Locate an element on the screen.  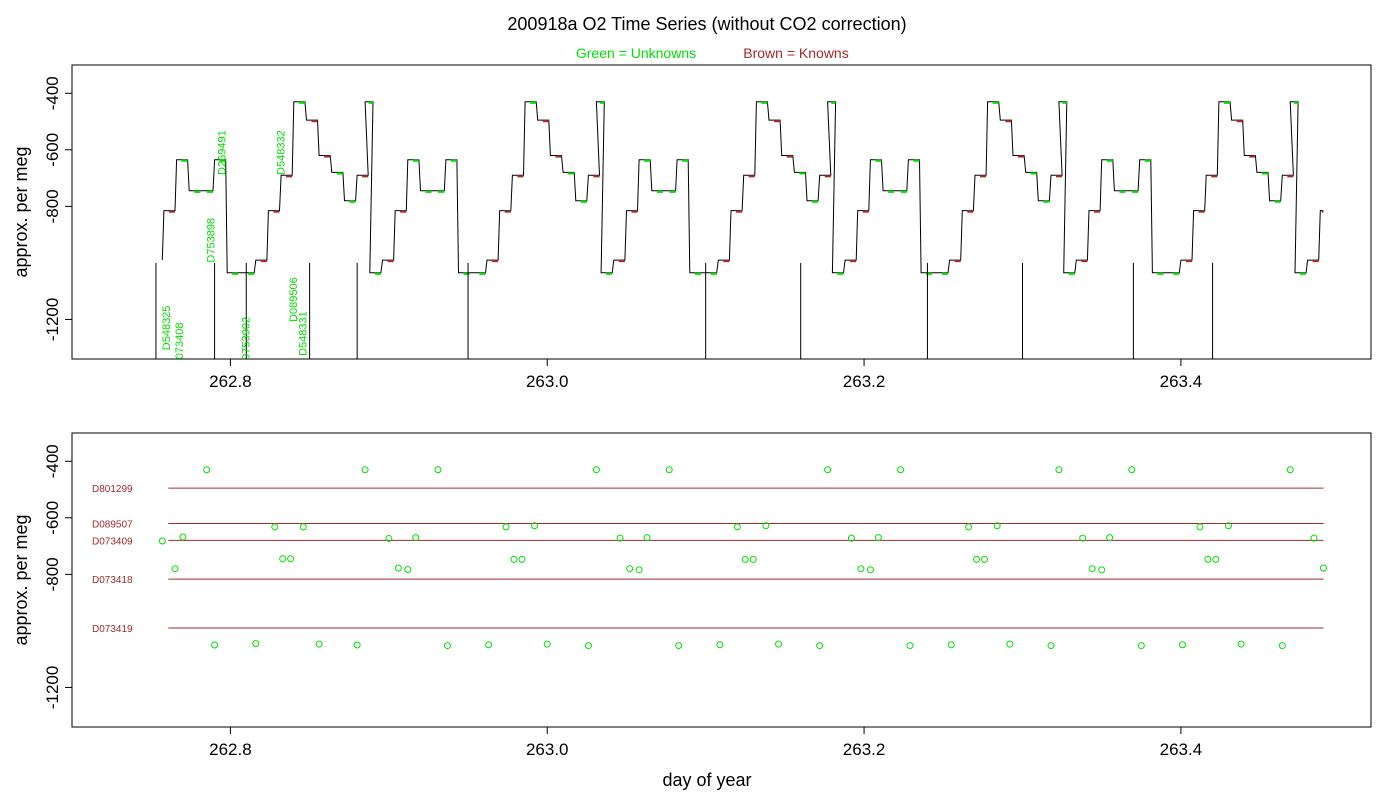
bottom-y-tick-label: -800 is located at coordinates (52, 574).